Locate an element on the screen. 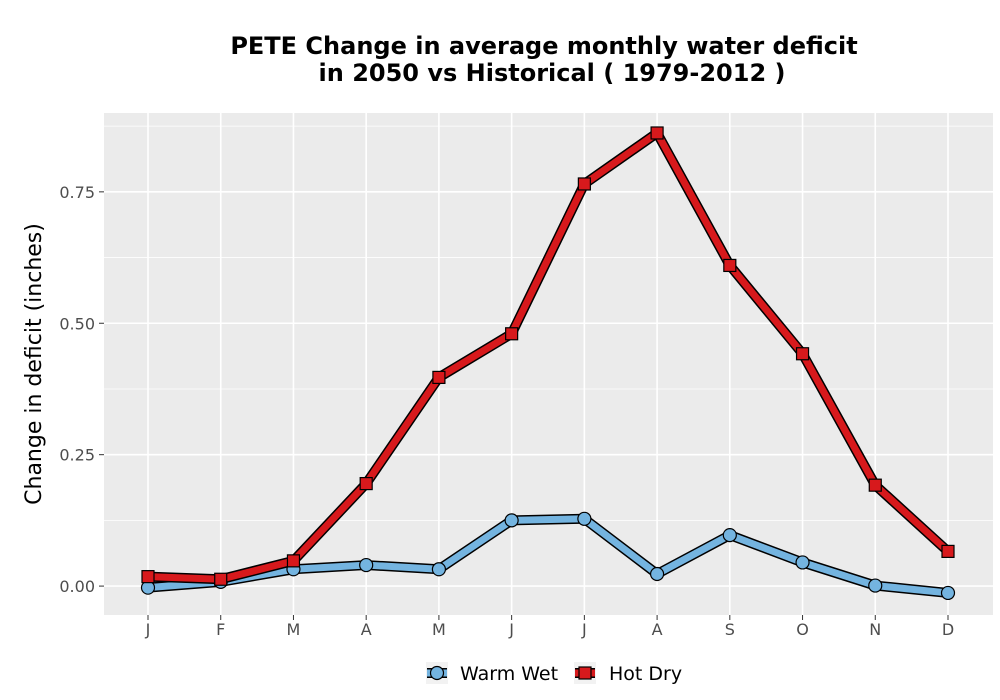  y-tick-label: 0.75 is located at coordinates (77, 192).